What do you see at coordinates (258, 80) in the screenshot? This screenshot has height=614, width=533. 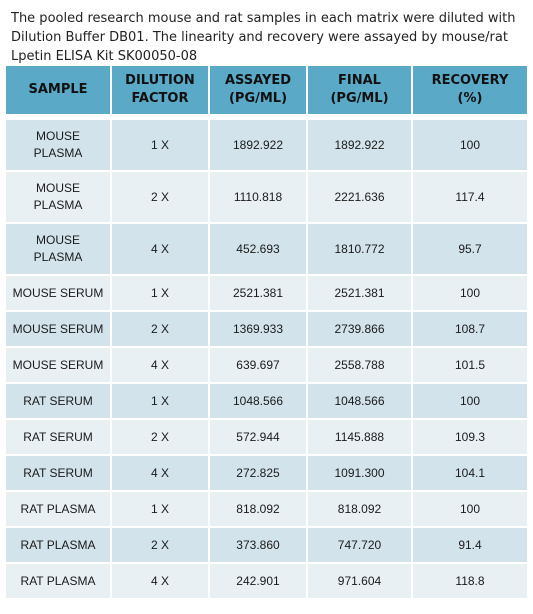 I see `header-assayed-line: ASSAYED` at bounding box center [258, 80].